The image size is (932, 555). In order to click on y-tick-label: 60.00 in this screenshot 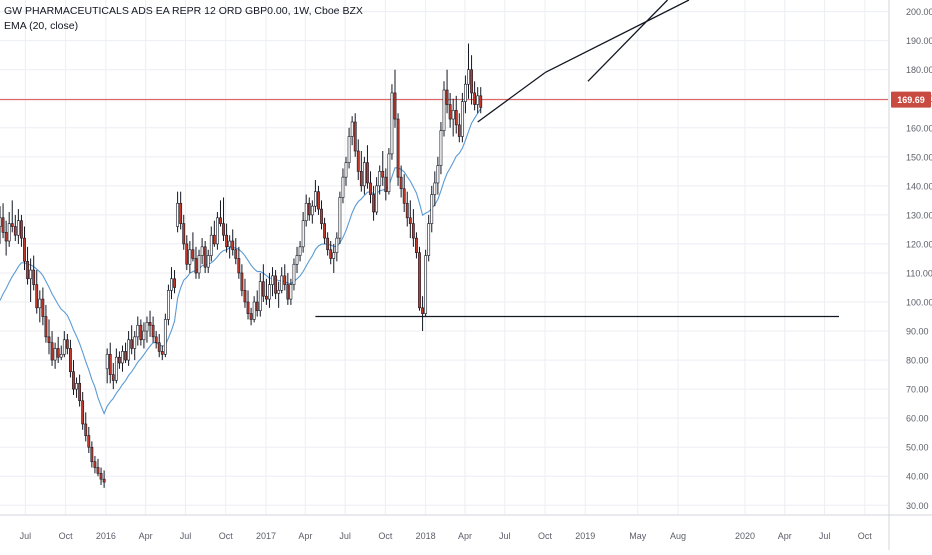, I will do `click(917, 419)`.